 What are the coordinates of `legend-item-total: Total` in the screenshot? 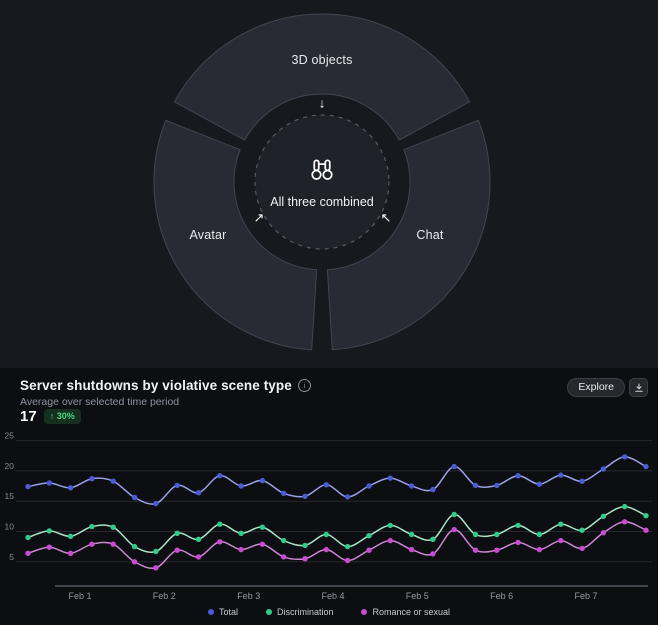 It's located at (222, 612).